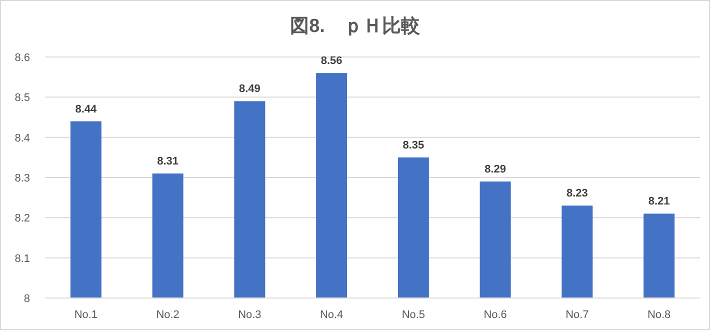 This screenshot has height=330, width=710. What do you see at coordinates (413, 145) in the screenshot?
I see `data-label: 8.35` at bounding box center [413, 145].